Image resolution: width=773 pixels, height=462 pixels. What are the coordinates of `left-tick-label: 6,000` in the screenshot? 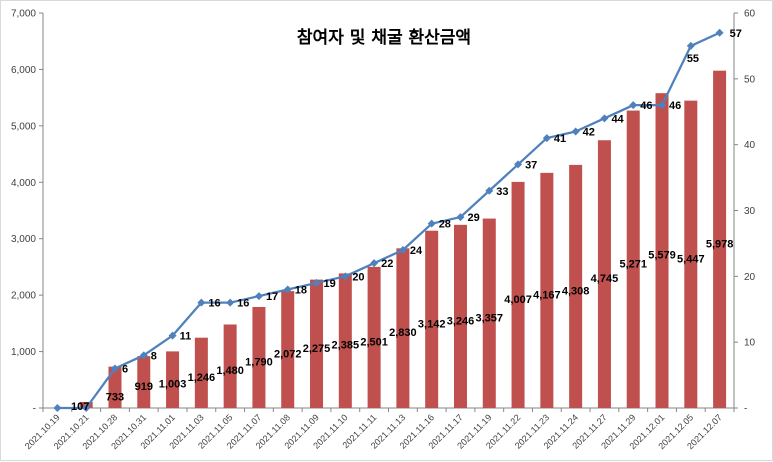 It's located at (23, 70).